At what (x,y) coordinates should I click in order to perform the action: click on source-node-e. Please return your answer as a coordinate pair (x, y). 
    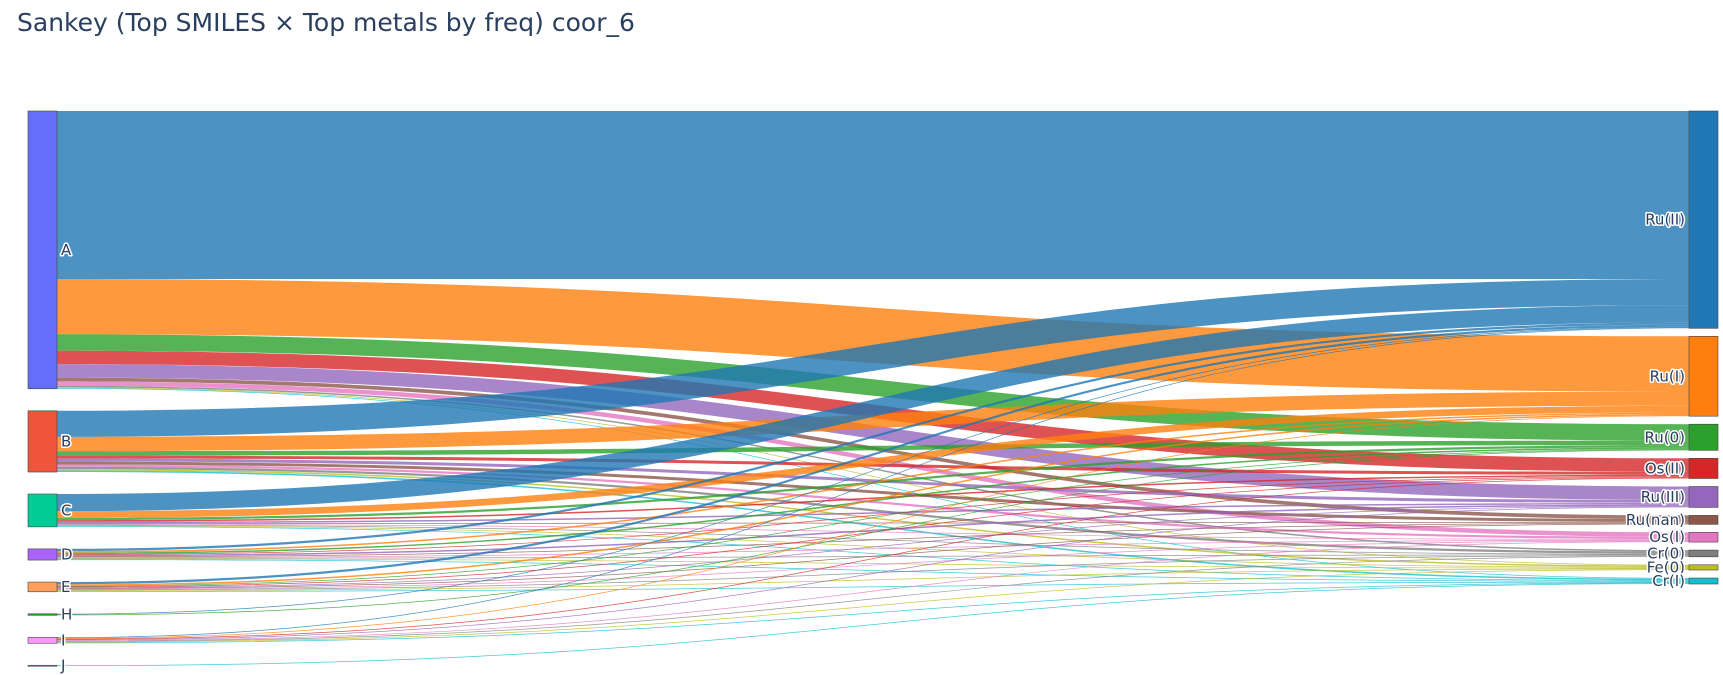
    Looking at the image, I should click on (42, 587).